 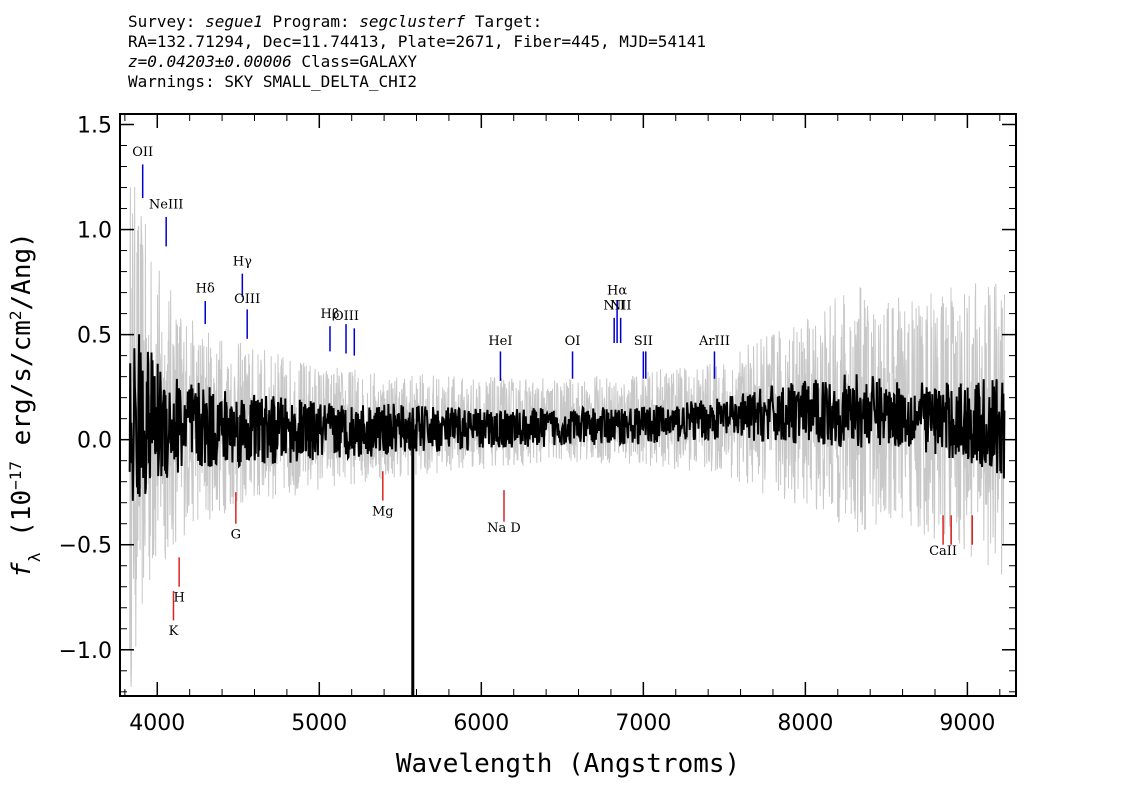 What do you see at coordinates (943, 551) in the screenshot?
I see `absorption-line-label: CaII` at bounding box center [943, 551].